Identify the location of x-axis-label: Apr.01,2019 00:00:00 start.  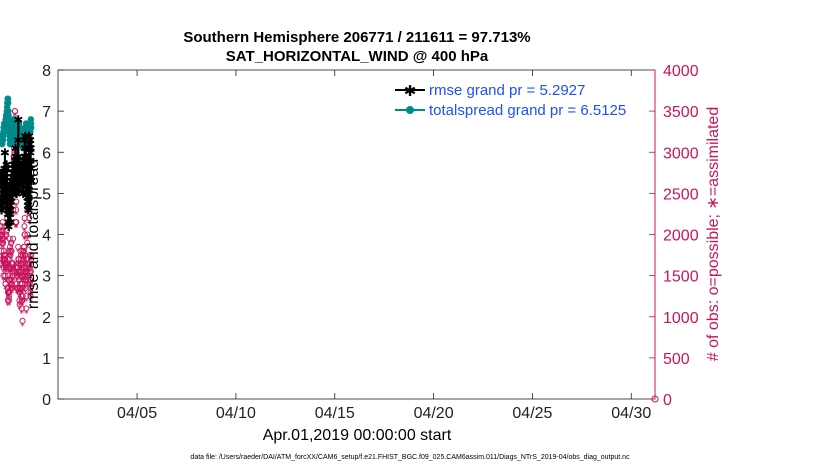
(357, 435).